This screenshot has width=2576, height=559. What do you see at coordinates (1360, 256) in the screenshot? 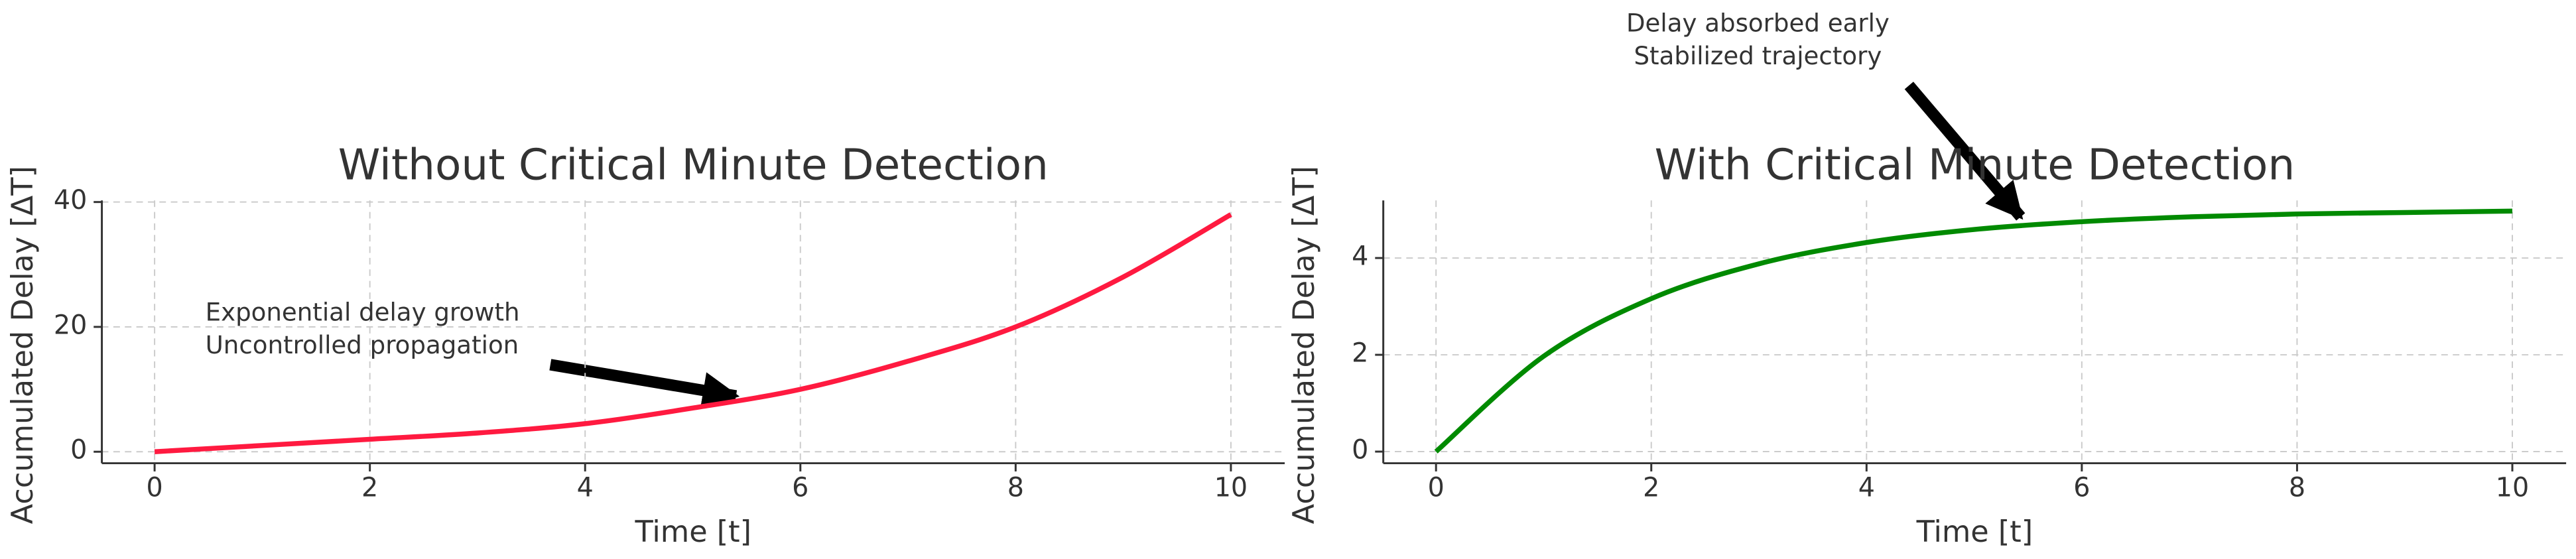
I see `y-tick-label: 4` at bounding box center [1360, 256].